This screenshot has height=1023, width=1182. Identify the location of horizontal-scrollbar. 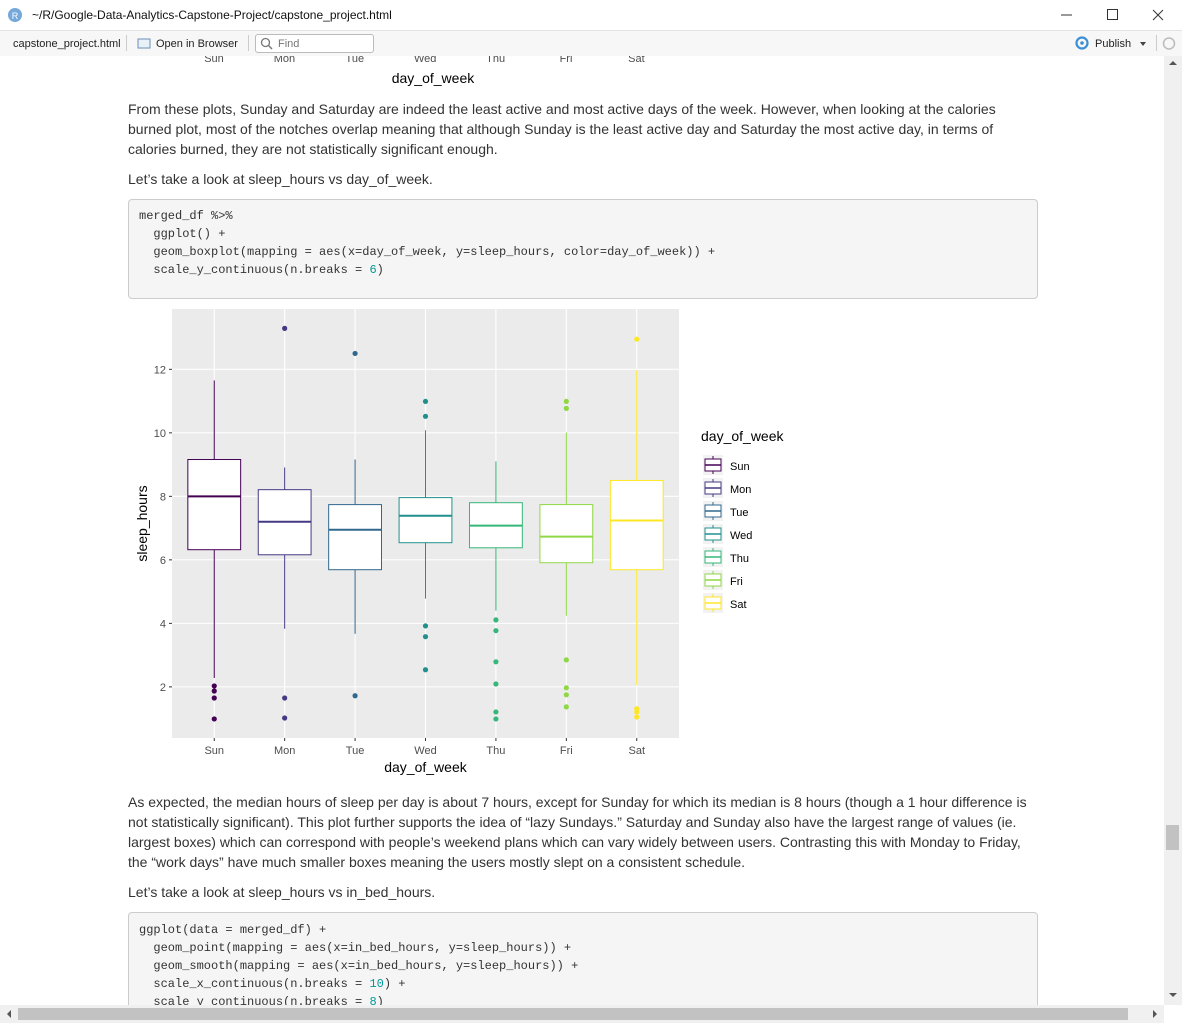
(582, 1014).